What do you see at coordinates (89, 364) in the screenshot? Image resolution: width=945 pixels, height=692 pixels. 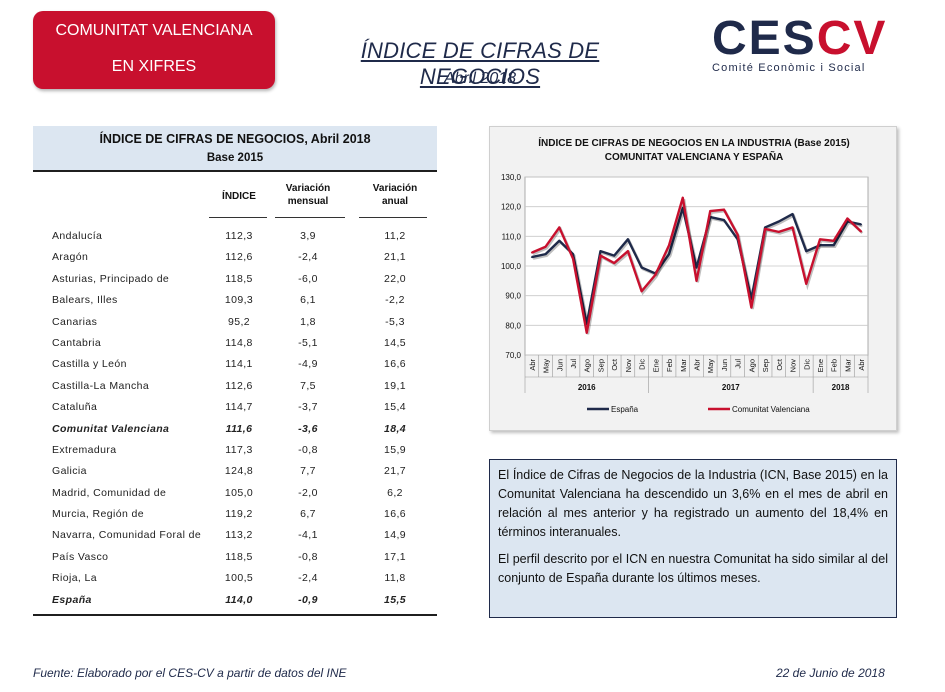 I see `row-region-name: Castilla y León` at bounding box center [89, 364].